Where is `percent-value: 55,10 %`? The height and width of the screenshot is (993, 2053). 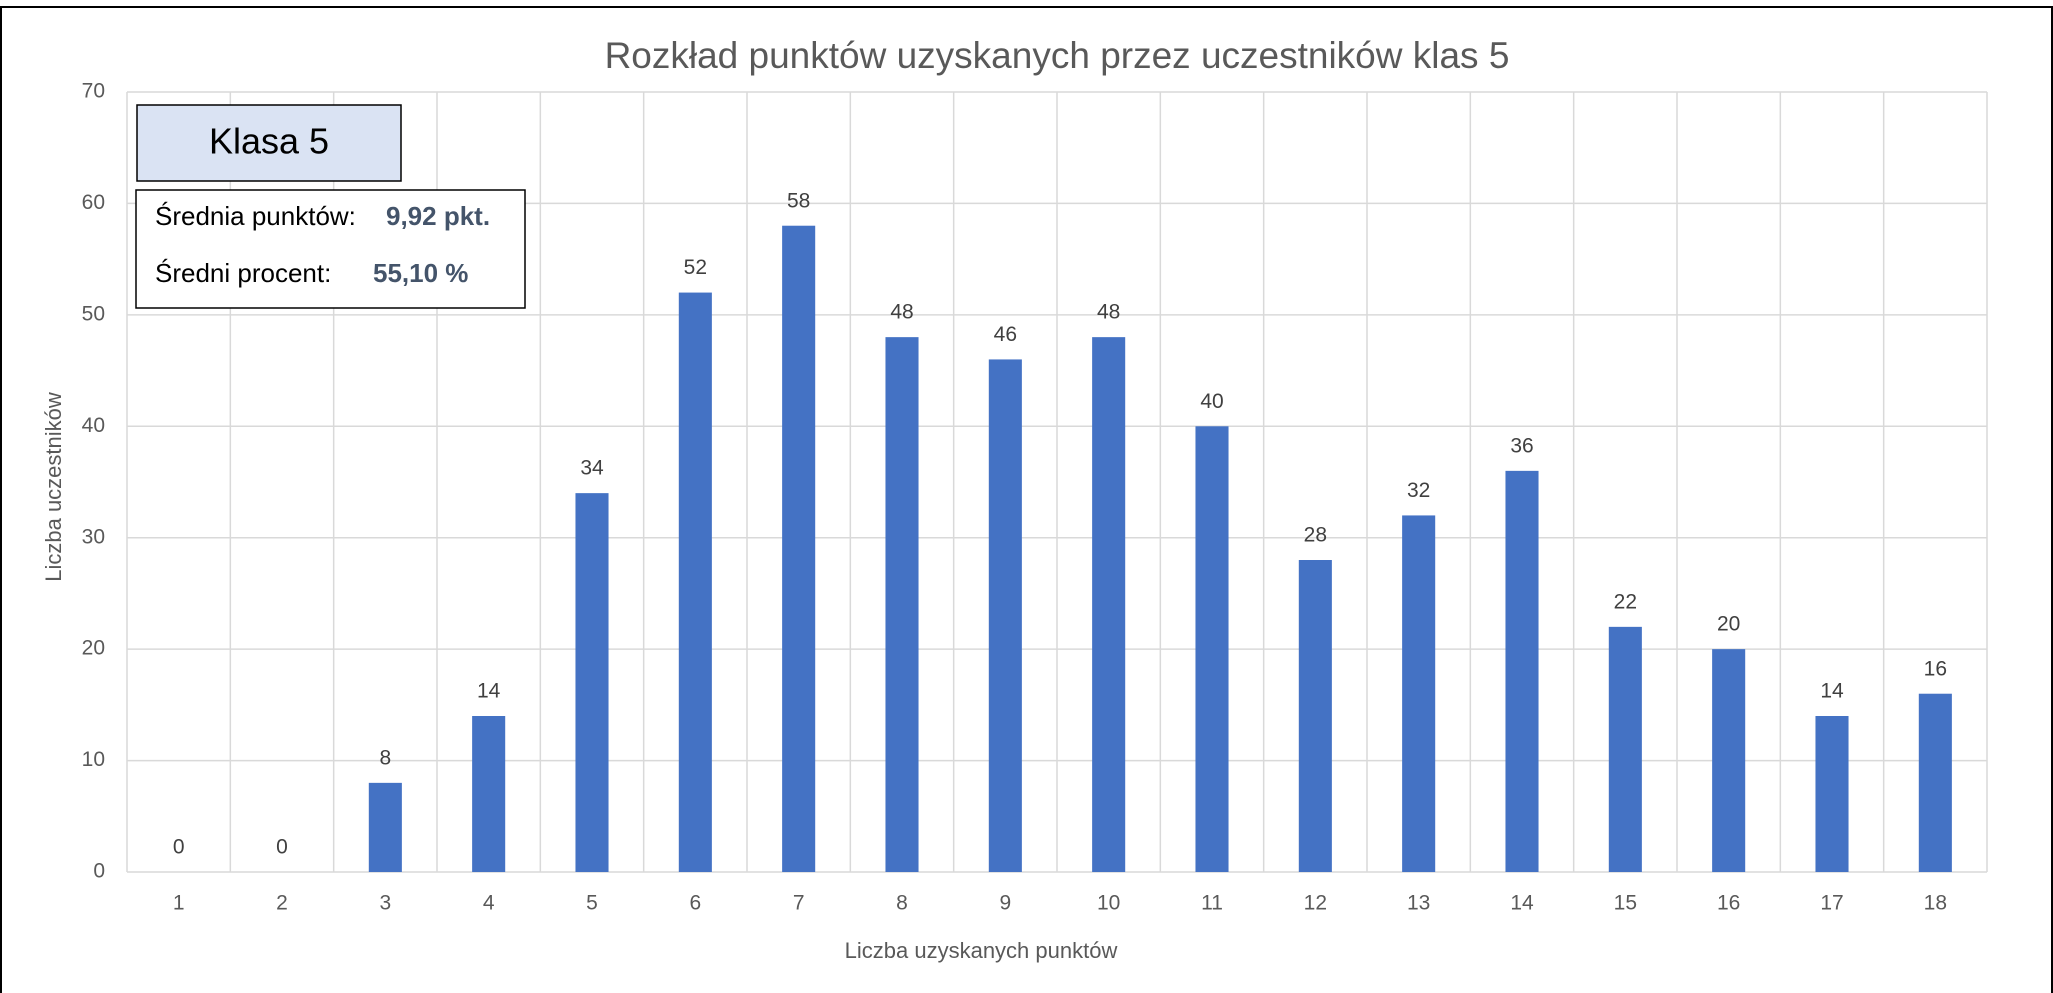
percent-value: 55,10 % is located at coordinates (420, 273).